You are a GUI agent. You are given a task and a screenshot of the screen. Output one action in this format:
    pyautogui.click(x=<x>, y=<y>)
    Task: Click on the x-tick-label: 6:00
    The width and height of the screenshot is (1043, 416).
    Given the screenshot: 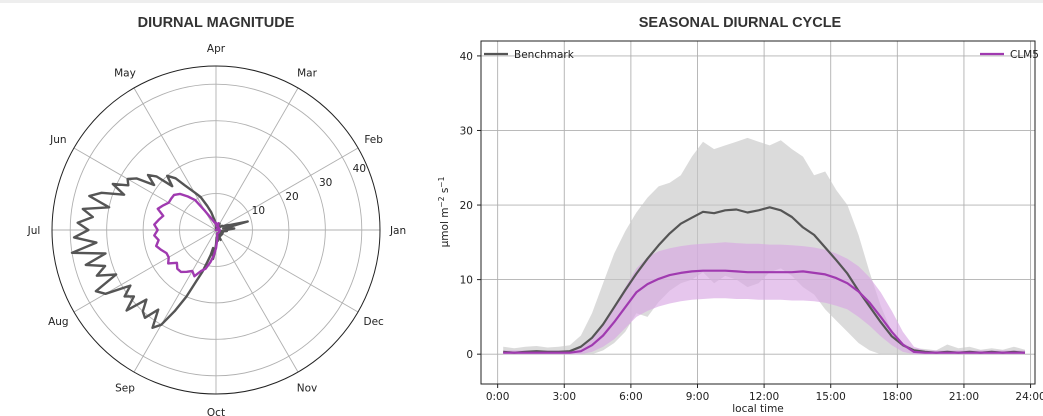 What is the action you would take?
    pyautogui.click(x=631, y=397)
    